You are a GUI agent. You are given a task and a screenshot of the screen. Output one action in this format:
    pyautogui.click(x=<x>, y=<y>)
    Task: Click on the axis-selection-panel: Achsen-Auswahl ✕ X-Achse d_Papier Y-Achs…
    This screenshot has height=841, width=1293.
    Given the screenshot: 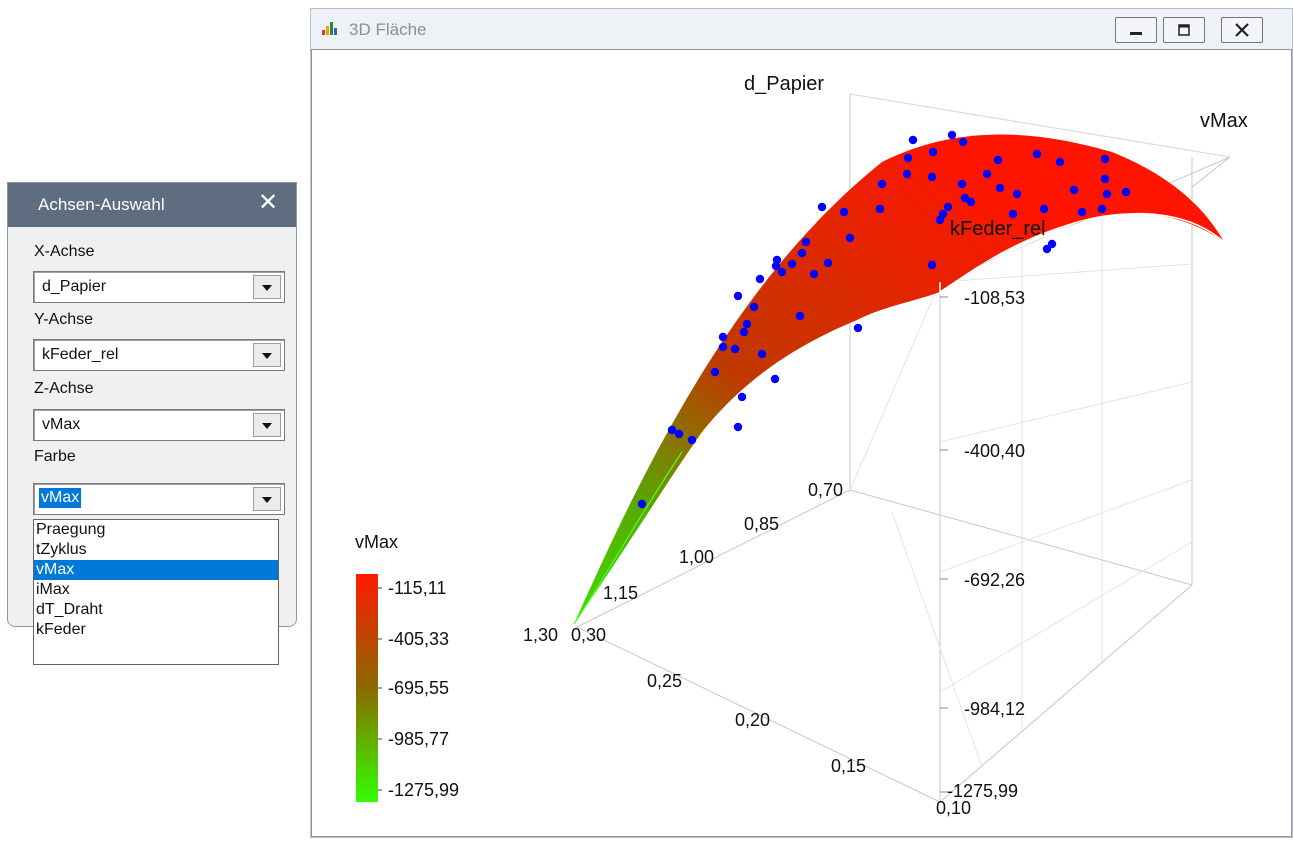 What is the action you would take?
    pyautogui.click(x=152, y=423)
    